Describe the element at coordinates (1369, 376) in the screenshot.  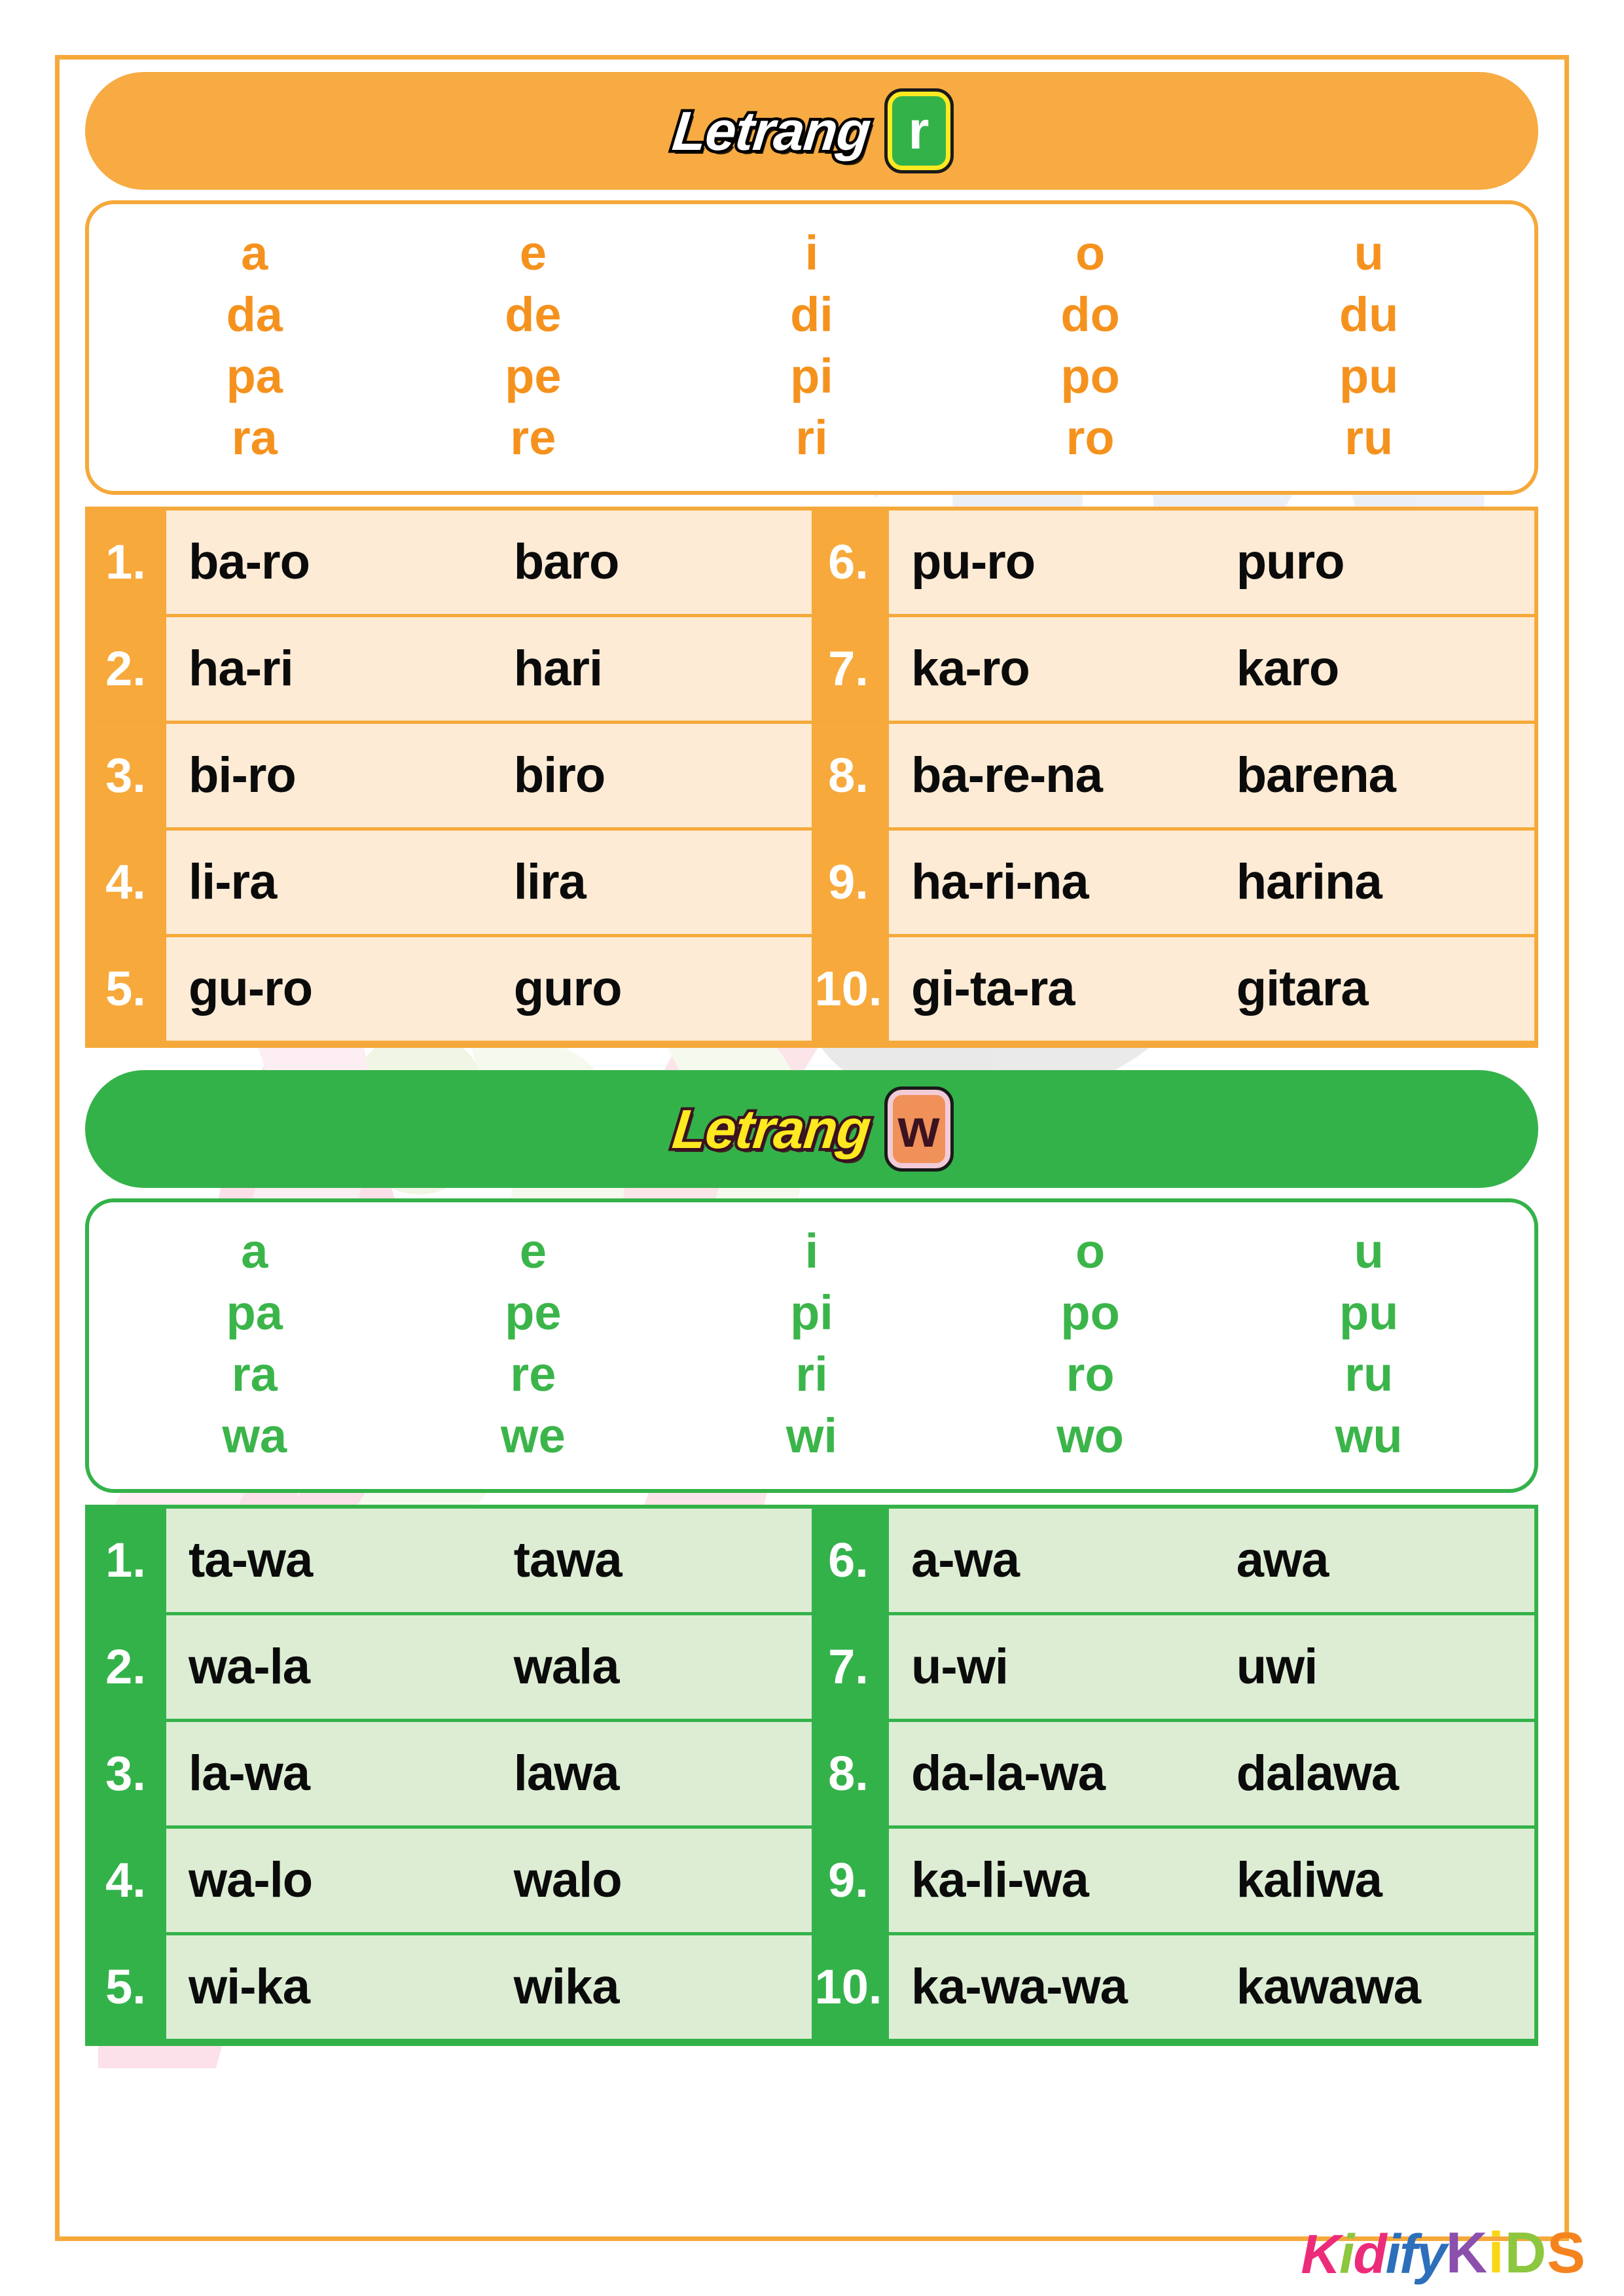
I see `syllable-cell: pu` at that location.